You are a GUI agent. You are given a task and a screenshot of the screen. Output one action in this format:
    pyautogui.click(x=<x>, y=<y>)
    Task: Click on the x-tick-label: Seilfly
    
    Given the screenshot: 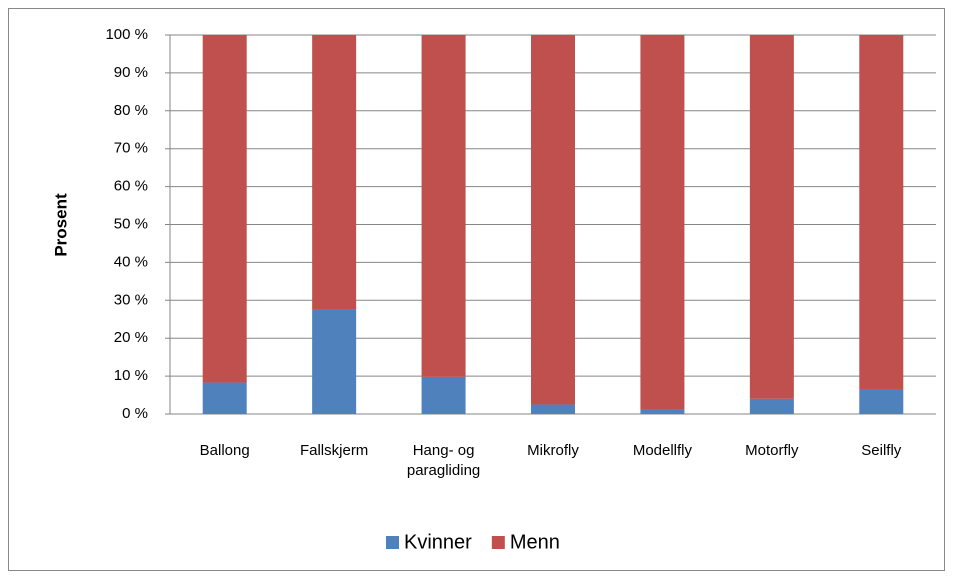 What is the action you would take?
    pyautogui.click(x=881, y=450)
    